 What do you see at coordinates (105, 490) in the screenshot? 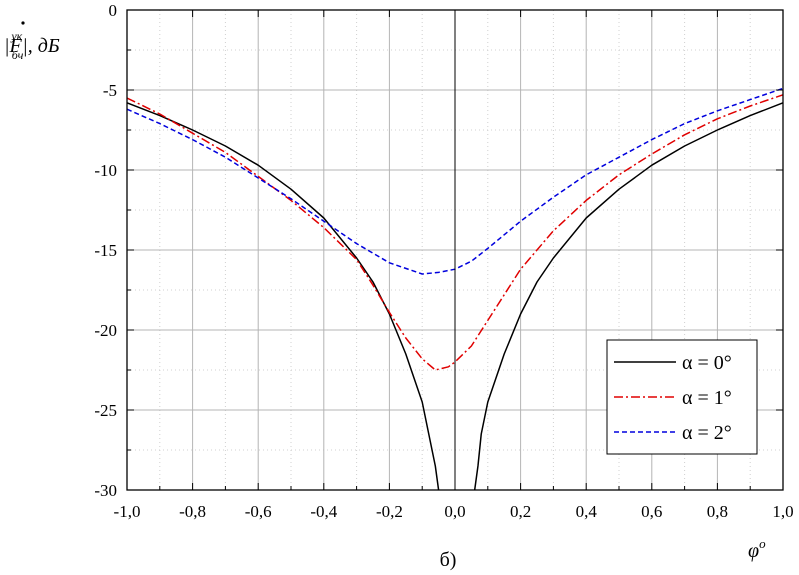
I see `y-tick-label: -30` at bounding box center [105, 490].